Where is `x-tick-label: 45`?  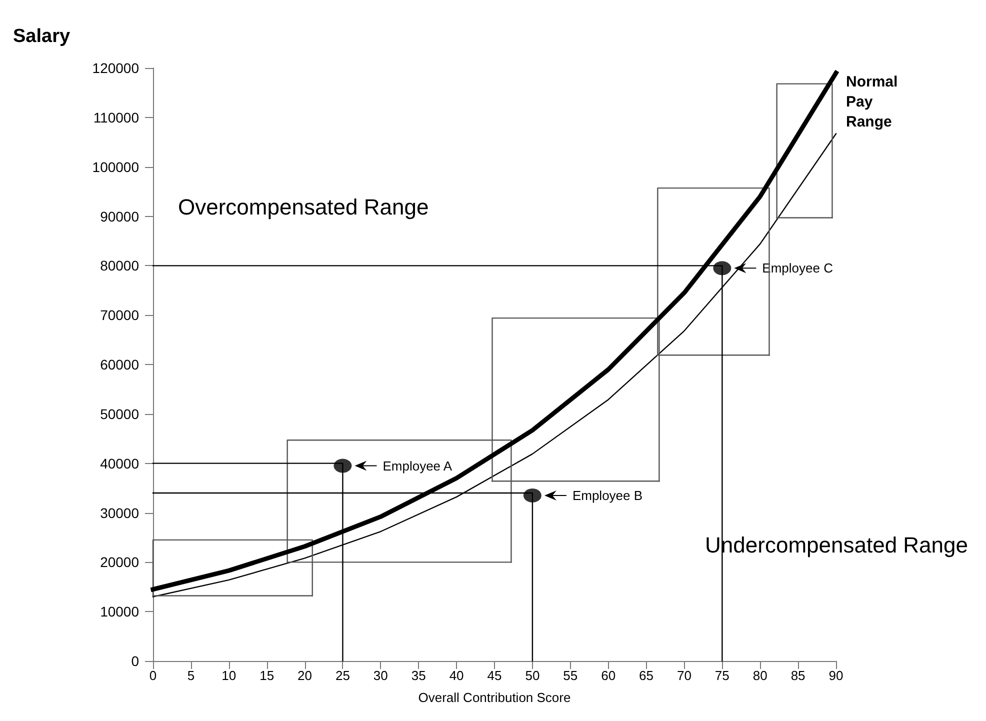
x-tick-label: 45 is located at coordinates (494, 675).